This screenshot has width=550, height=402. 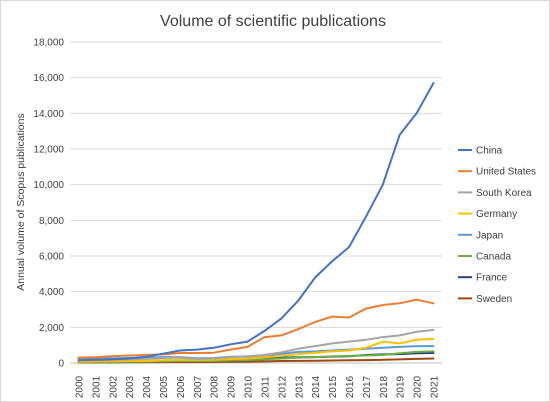 What do you see at coordinates (494, 299) in the screenshot?
I see `legend-label: Sweden` at bounding box center [494, 299].